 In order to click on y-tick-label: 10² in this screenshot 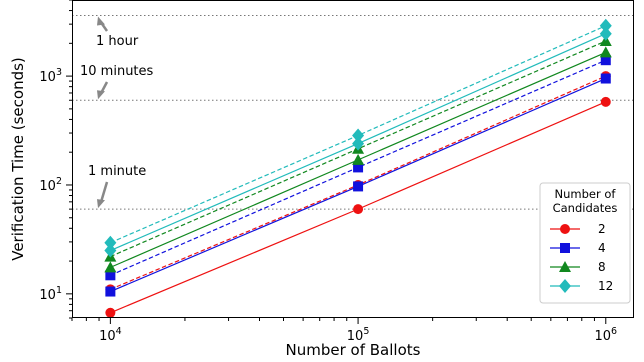, I will do `click(50, 185)`.